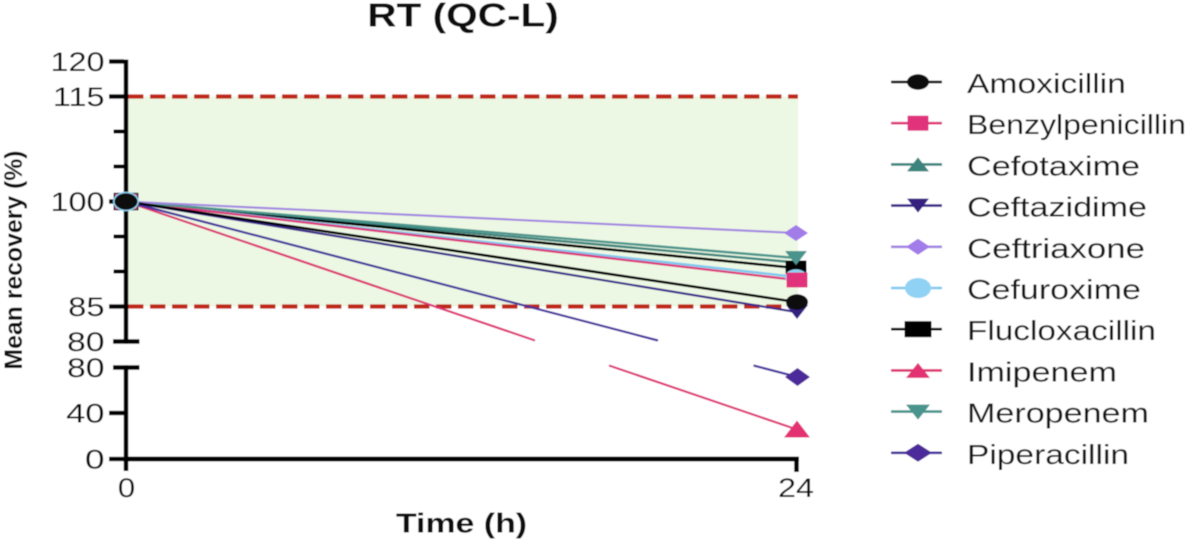  What do you see at coordinates (1046, 84) in the screenshot?
I see `svg-text: Amoxicillin` at bounding box center [1046, 84].